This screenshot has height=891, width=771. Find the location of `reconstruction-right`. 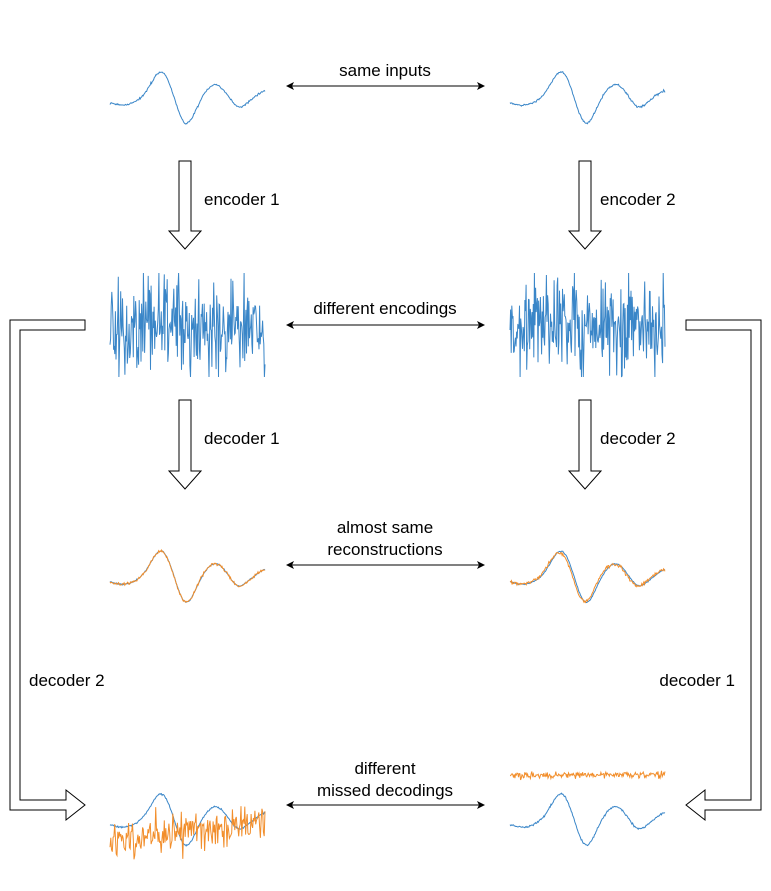

reconstruction-right is located at coordinates (587, 577).